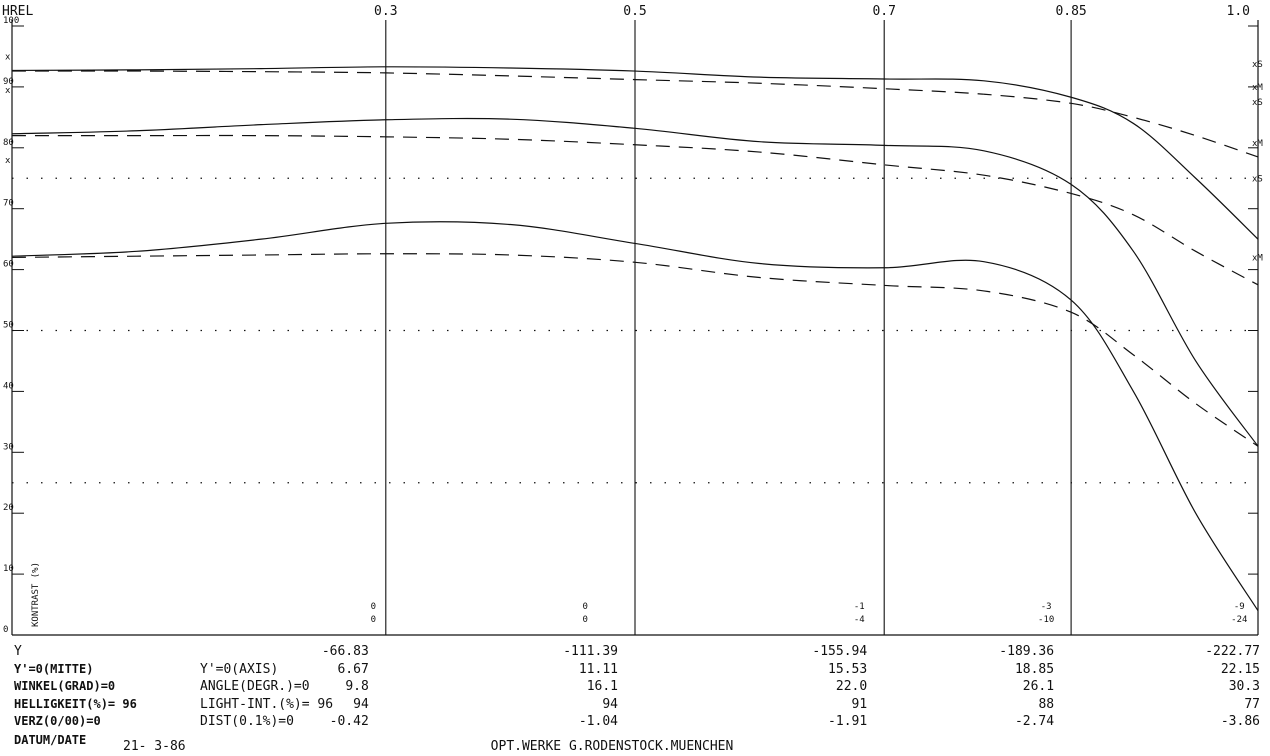  Describe the element at coordinates (352, 669) in the screenshot. I see `table-cell: 6.67` at that location.